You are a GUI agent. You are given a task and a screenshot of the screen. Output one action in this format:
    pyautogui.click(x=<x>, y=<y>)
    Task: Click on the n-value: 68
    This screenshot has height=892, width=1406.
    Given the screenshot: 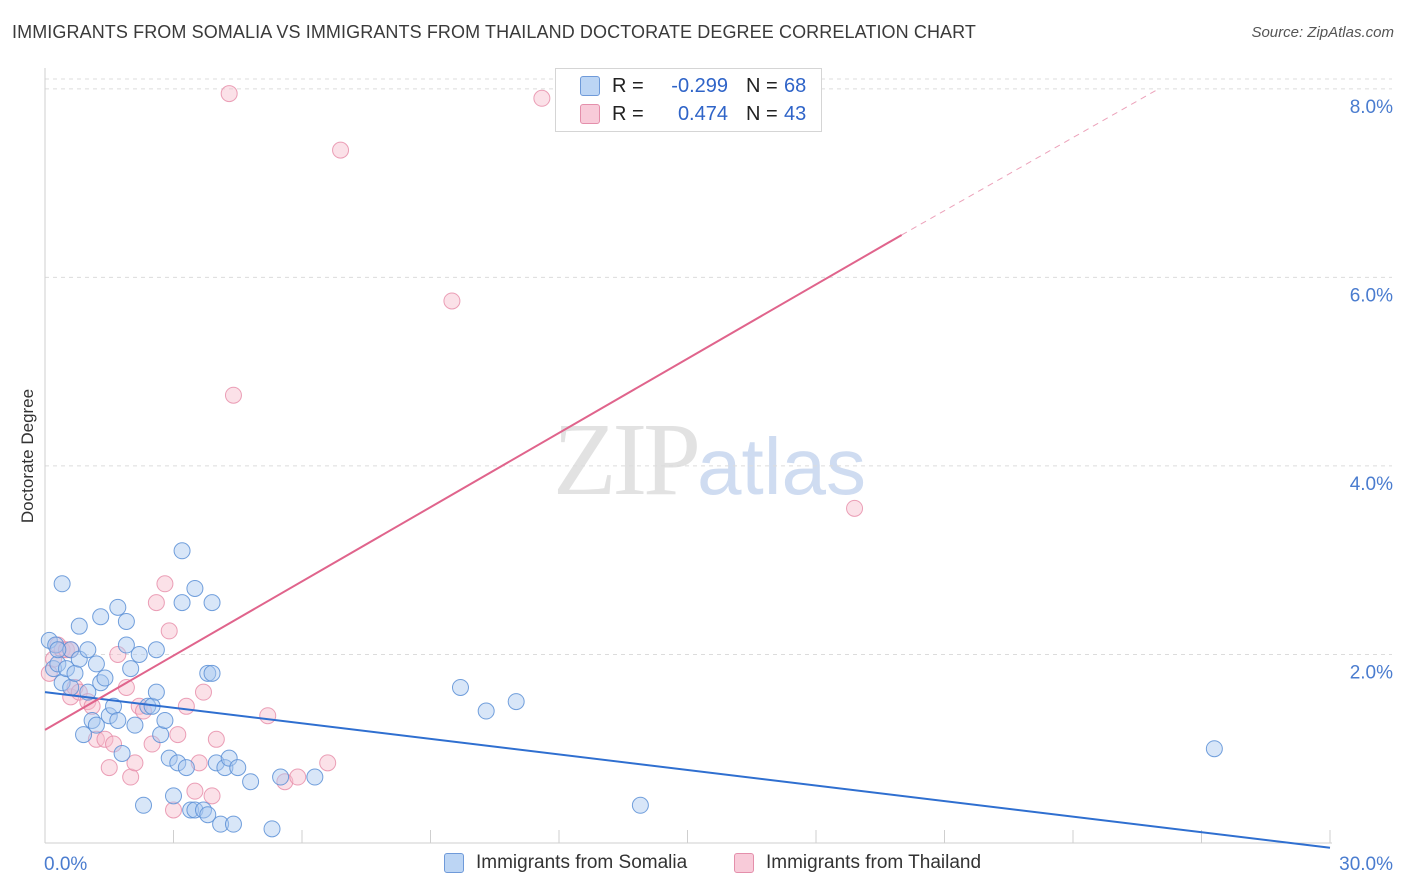 What is the action you would take?
    pyautogui.click(x=795, y=85)
    